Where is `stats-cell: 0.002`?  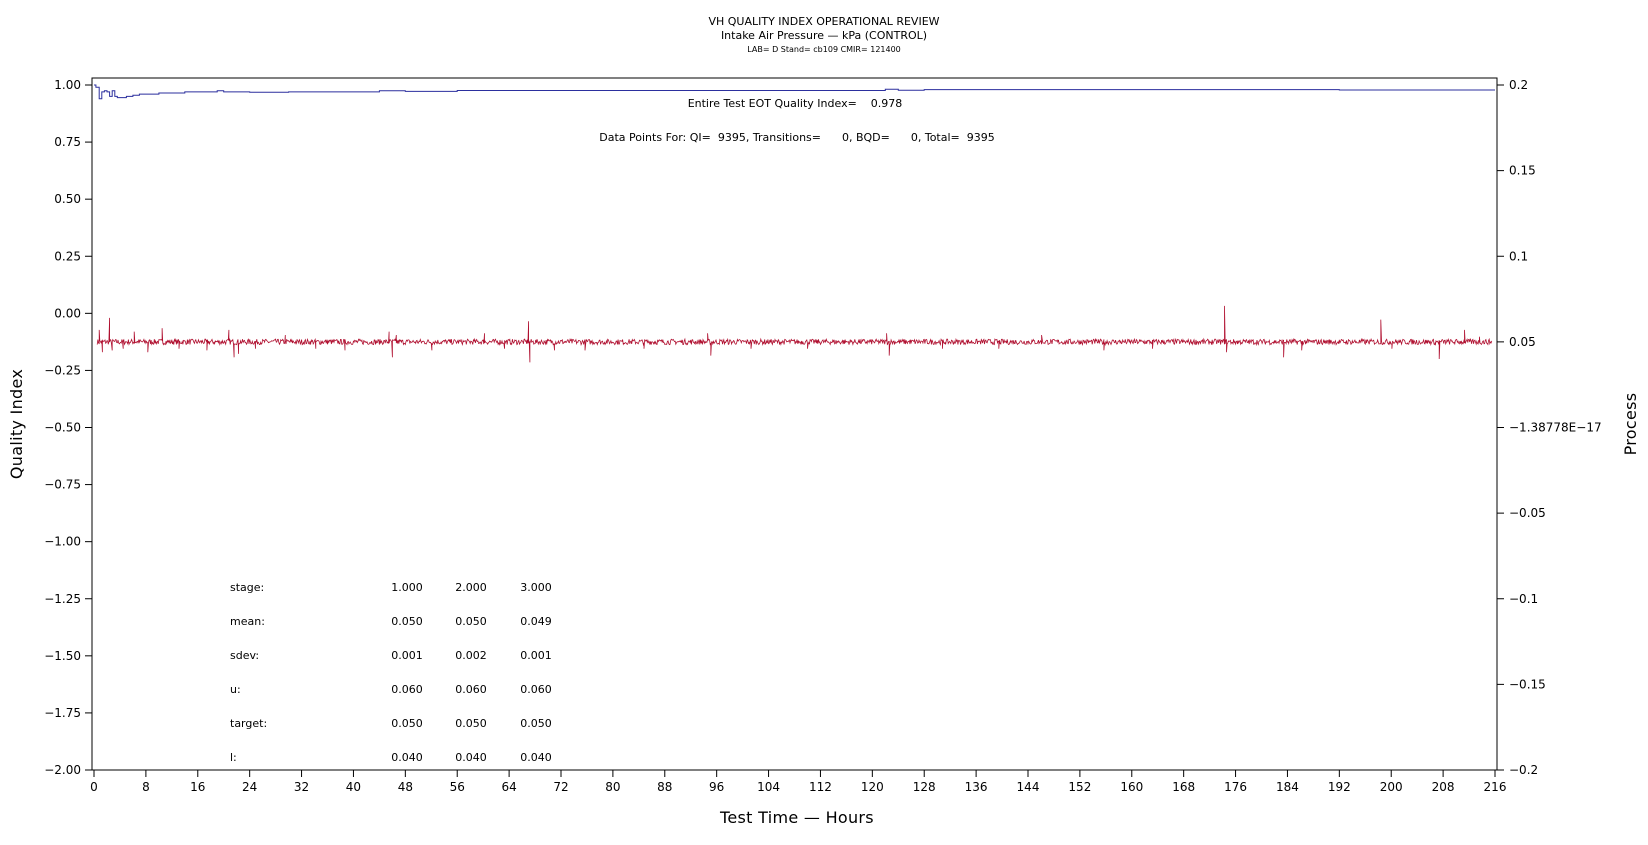 stats-cell: 0.002 is located at coordinates (471, 655).